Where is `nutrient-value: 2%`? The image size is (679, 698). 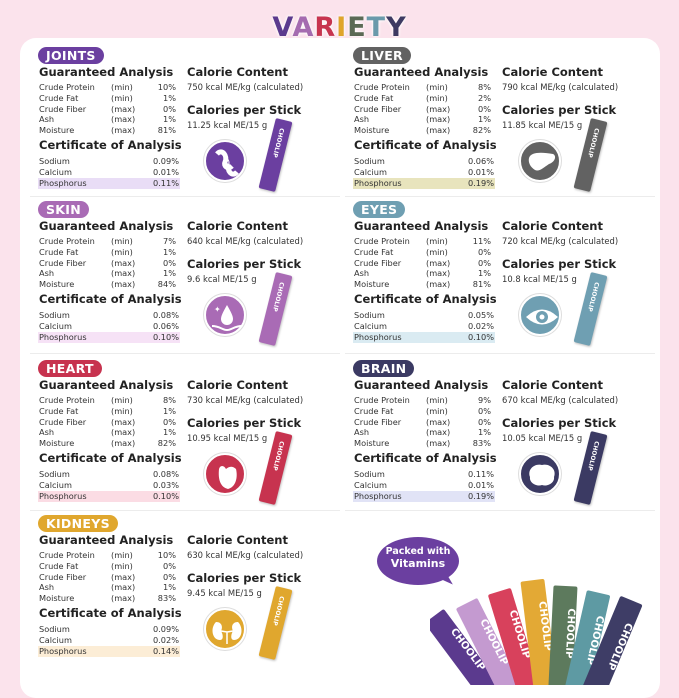
nutrient-value: 2% is located at coordinates (484, 97).